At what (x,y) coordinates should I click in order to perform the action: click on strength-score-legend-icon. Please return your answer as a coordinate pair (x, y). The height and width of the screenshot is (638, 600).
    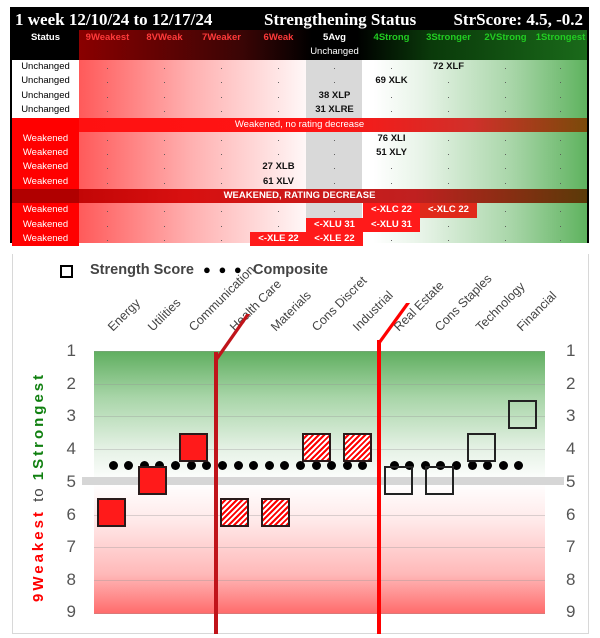
    Looking at the image, I should click on (66, 271).